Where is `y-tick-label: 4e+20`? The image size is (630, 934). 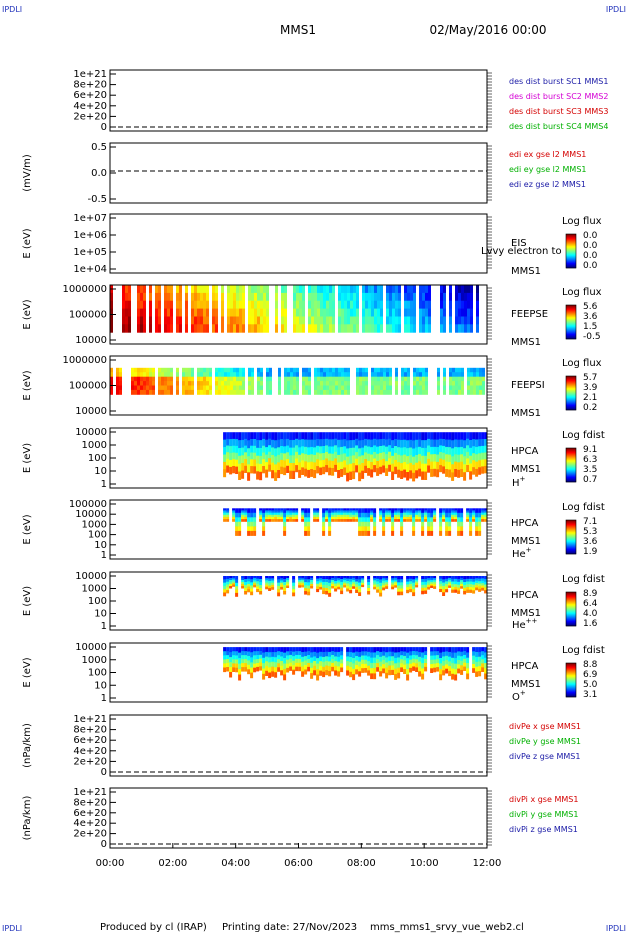 y-tick-label: 4e+20 is located at coordinates (90, 751).